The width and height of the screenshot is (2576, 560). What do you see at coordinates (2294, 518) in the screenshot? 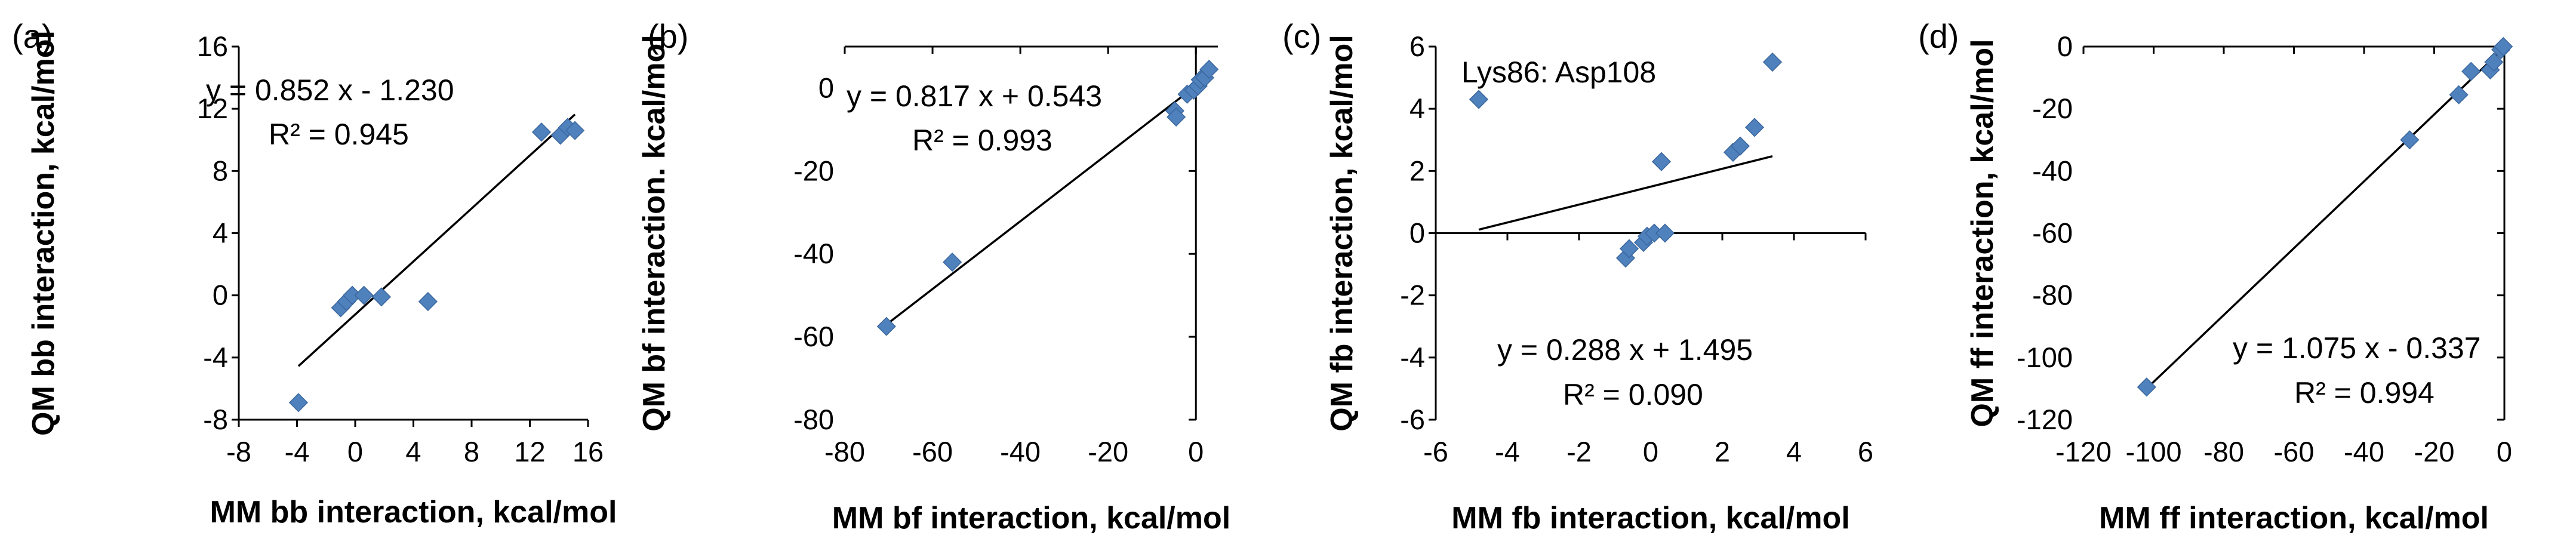
I see `x-axis-title: MM ff interaction, kcal/mol` at bounding box center [2294, 518].